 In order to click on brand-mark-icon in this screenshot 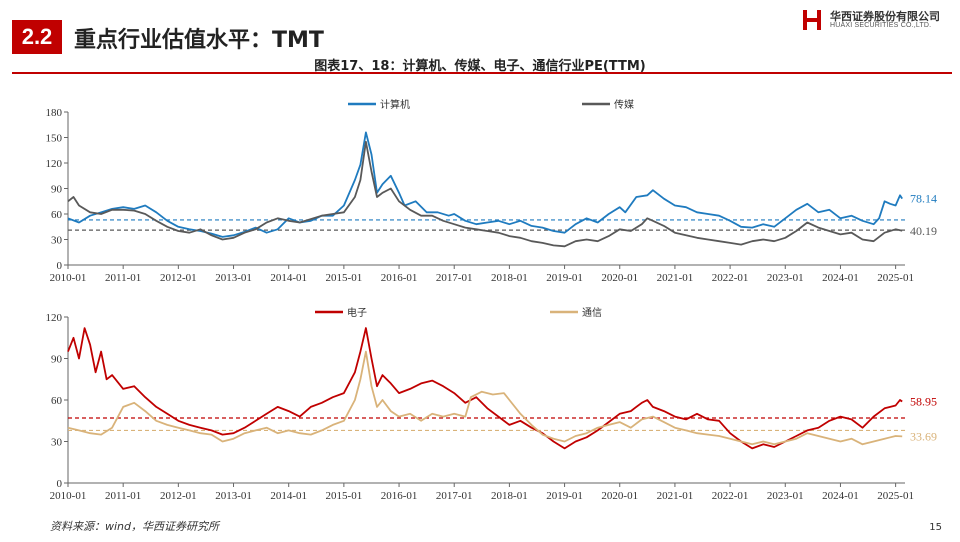, I will do `click(812, 20)`.